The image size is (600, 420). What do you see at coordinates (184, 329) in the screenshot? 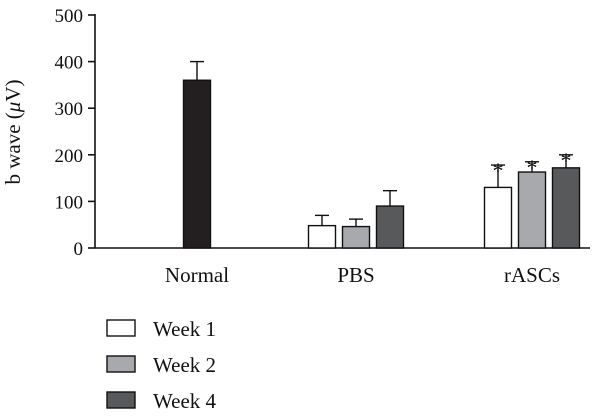
I see `legend-label-week-1: Week 1` at bounding box center [184, 329].